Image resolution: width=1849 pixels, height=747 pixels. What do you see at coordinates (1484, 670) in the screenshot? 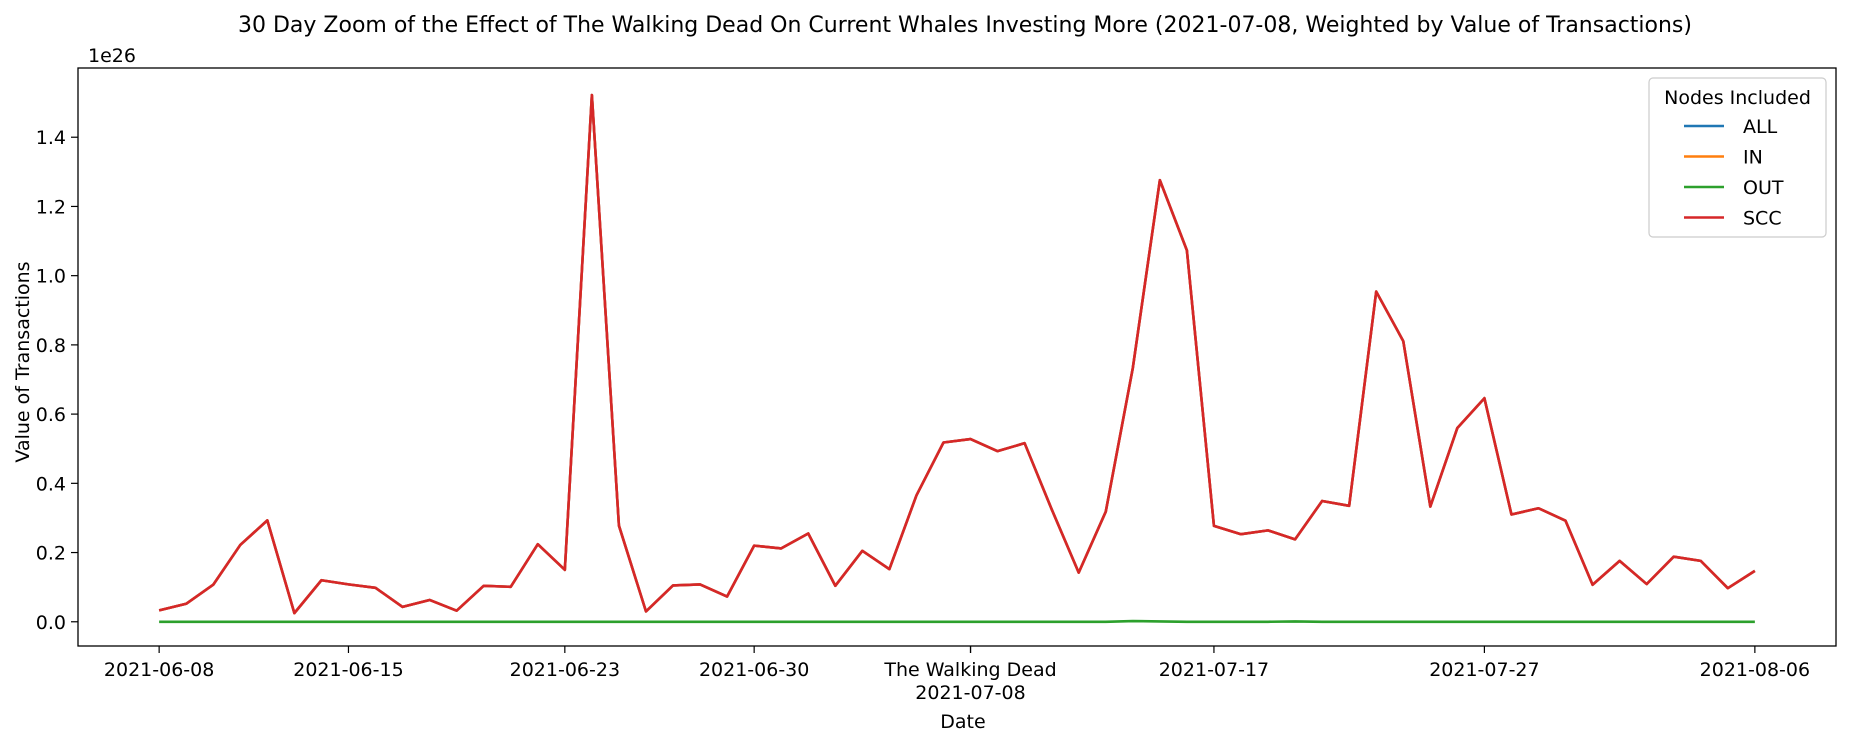
I see `x-tick-label: 2021-07-27` at bounding box center [1484, 670].